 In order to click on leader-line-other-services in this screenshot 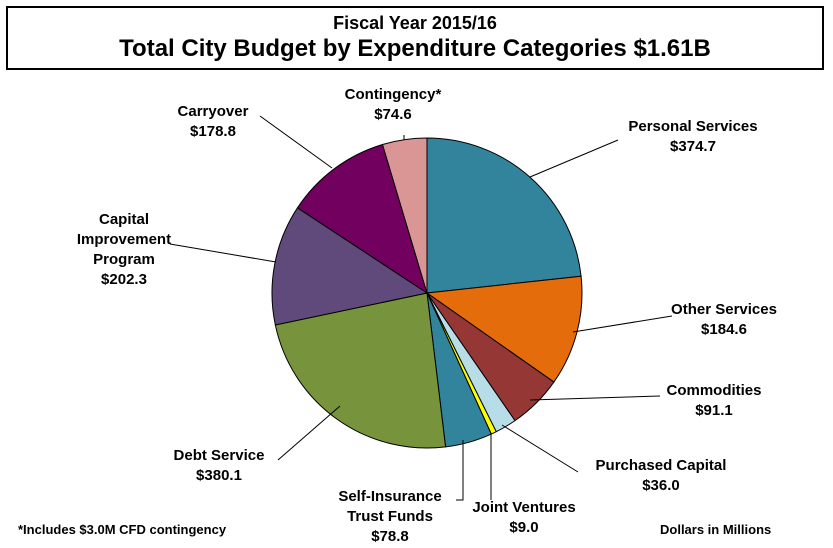, I will do `click(622, 324)`.